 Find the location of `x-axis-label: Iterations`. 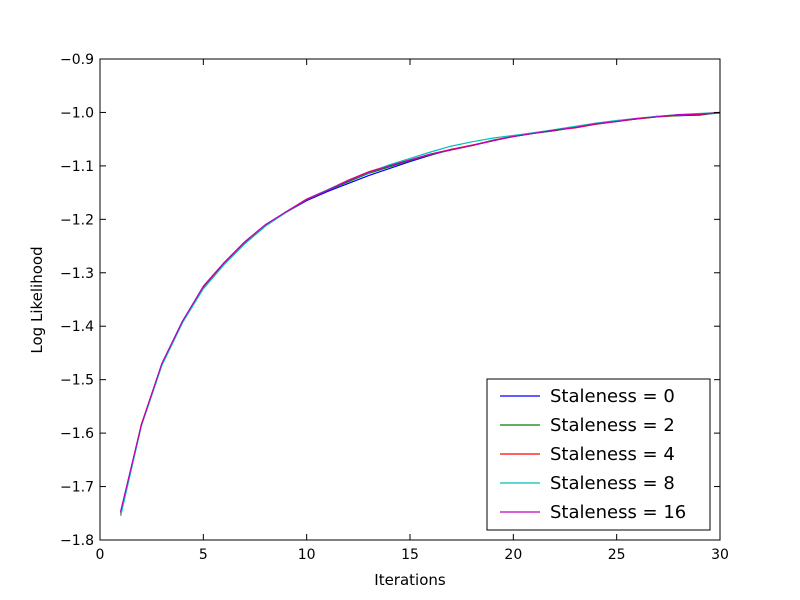

x-axis-label: Iterations is located at coordinates (410, 580).